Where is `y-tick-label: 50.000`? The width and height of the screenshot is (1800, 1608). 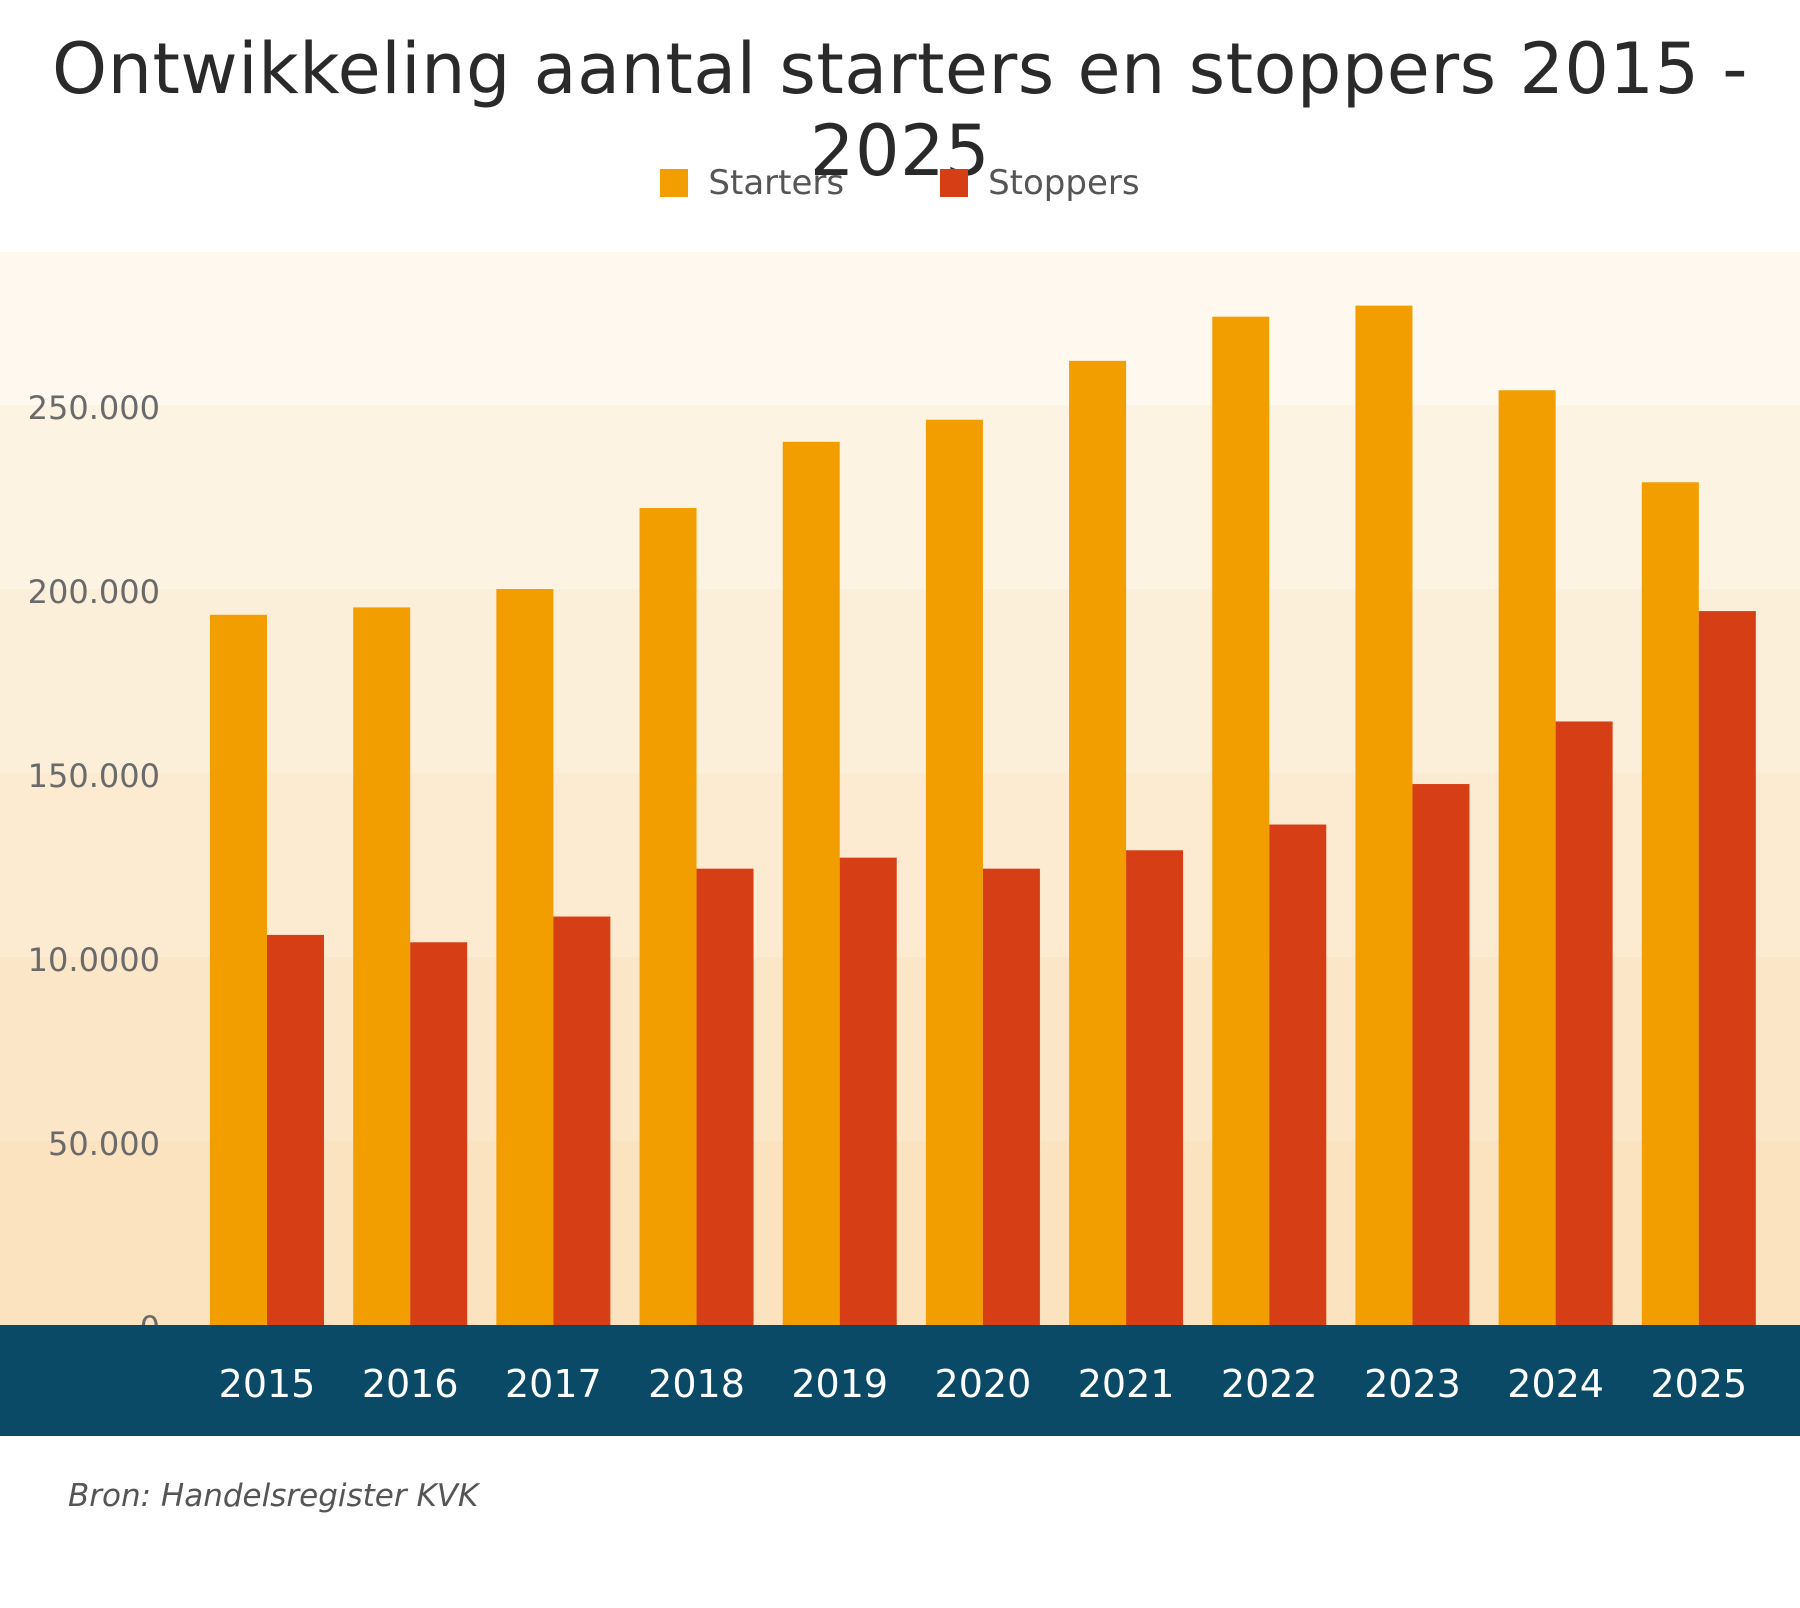
y-tick-label: 50.000 is located at coordinates (104, 1144).